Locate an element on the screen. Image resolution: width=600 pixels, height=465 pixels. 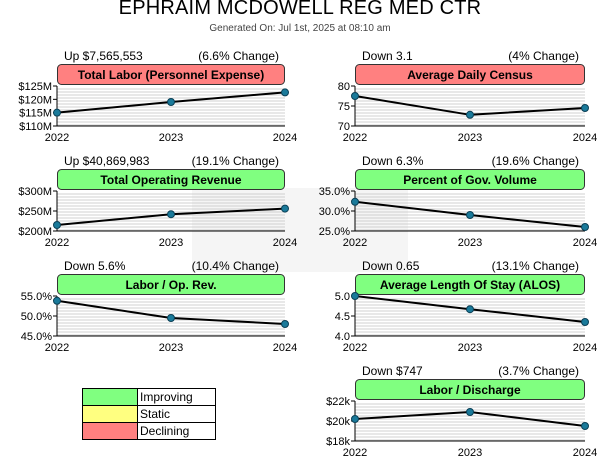
y-tick-label: 4.5 is located at coordinates (342, 317).